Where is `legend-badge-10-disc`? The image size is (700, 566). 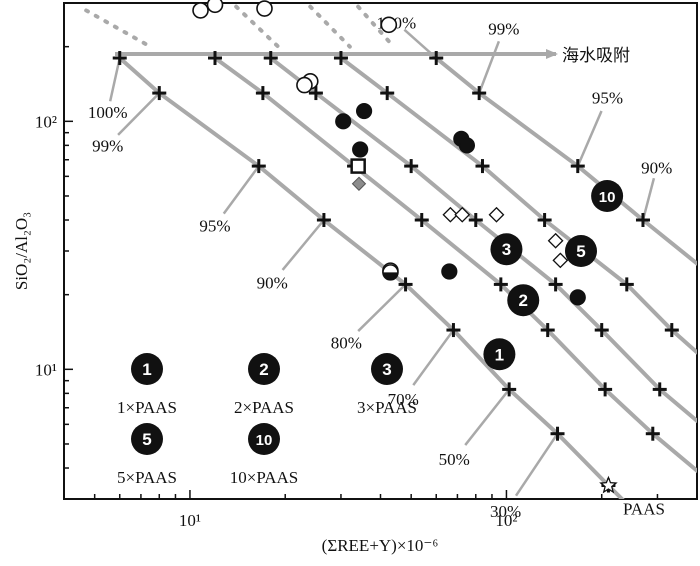 legend-badge-10-disc is located at coordinates (264, 439).